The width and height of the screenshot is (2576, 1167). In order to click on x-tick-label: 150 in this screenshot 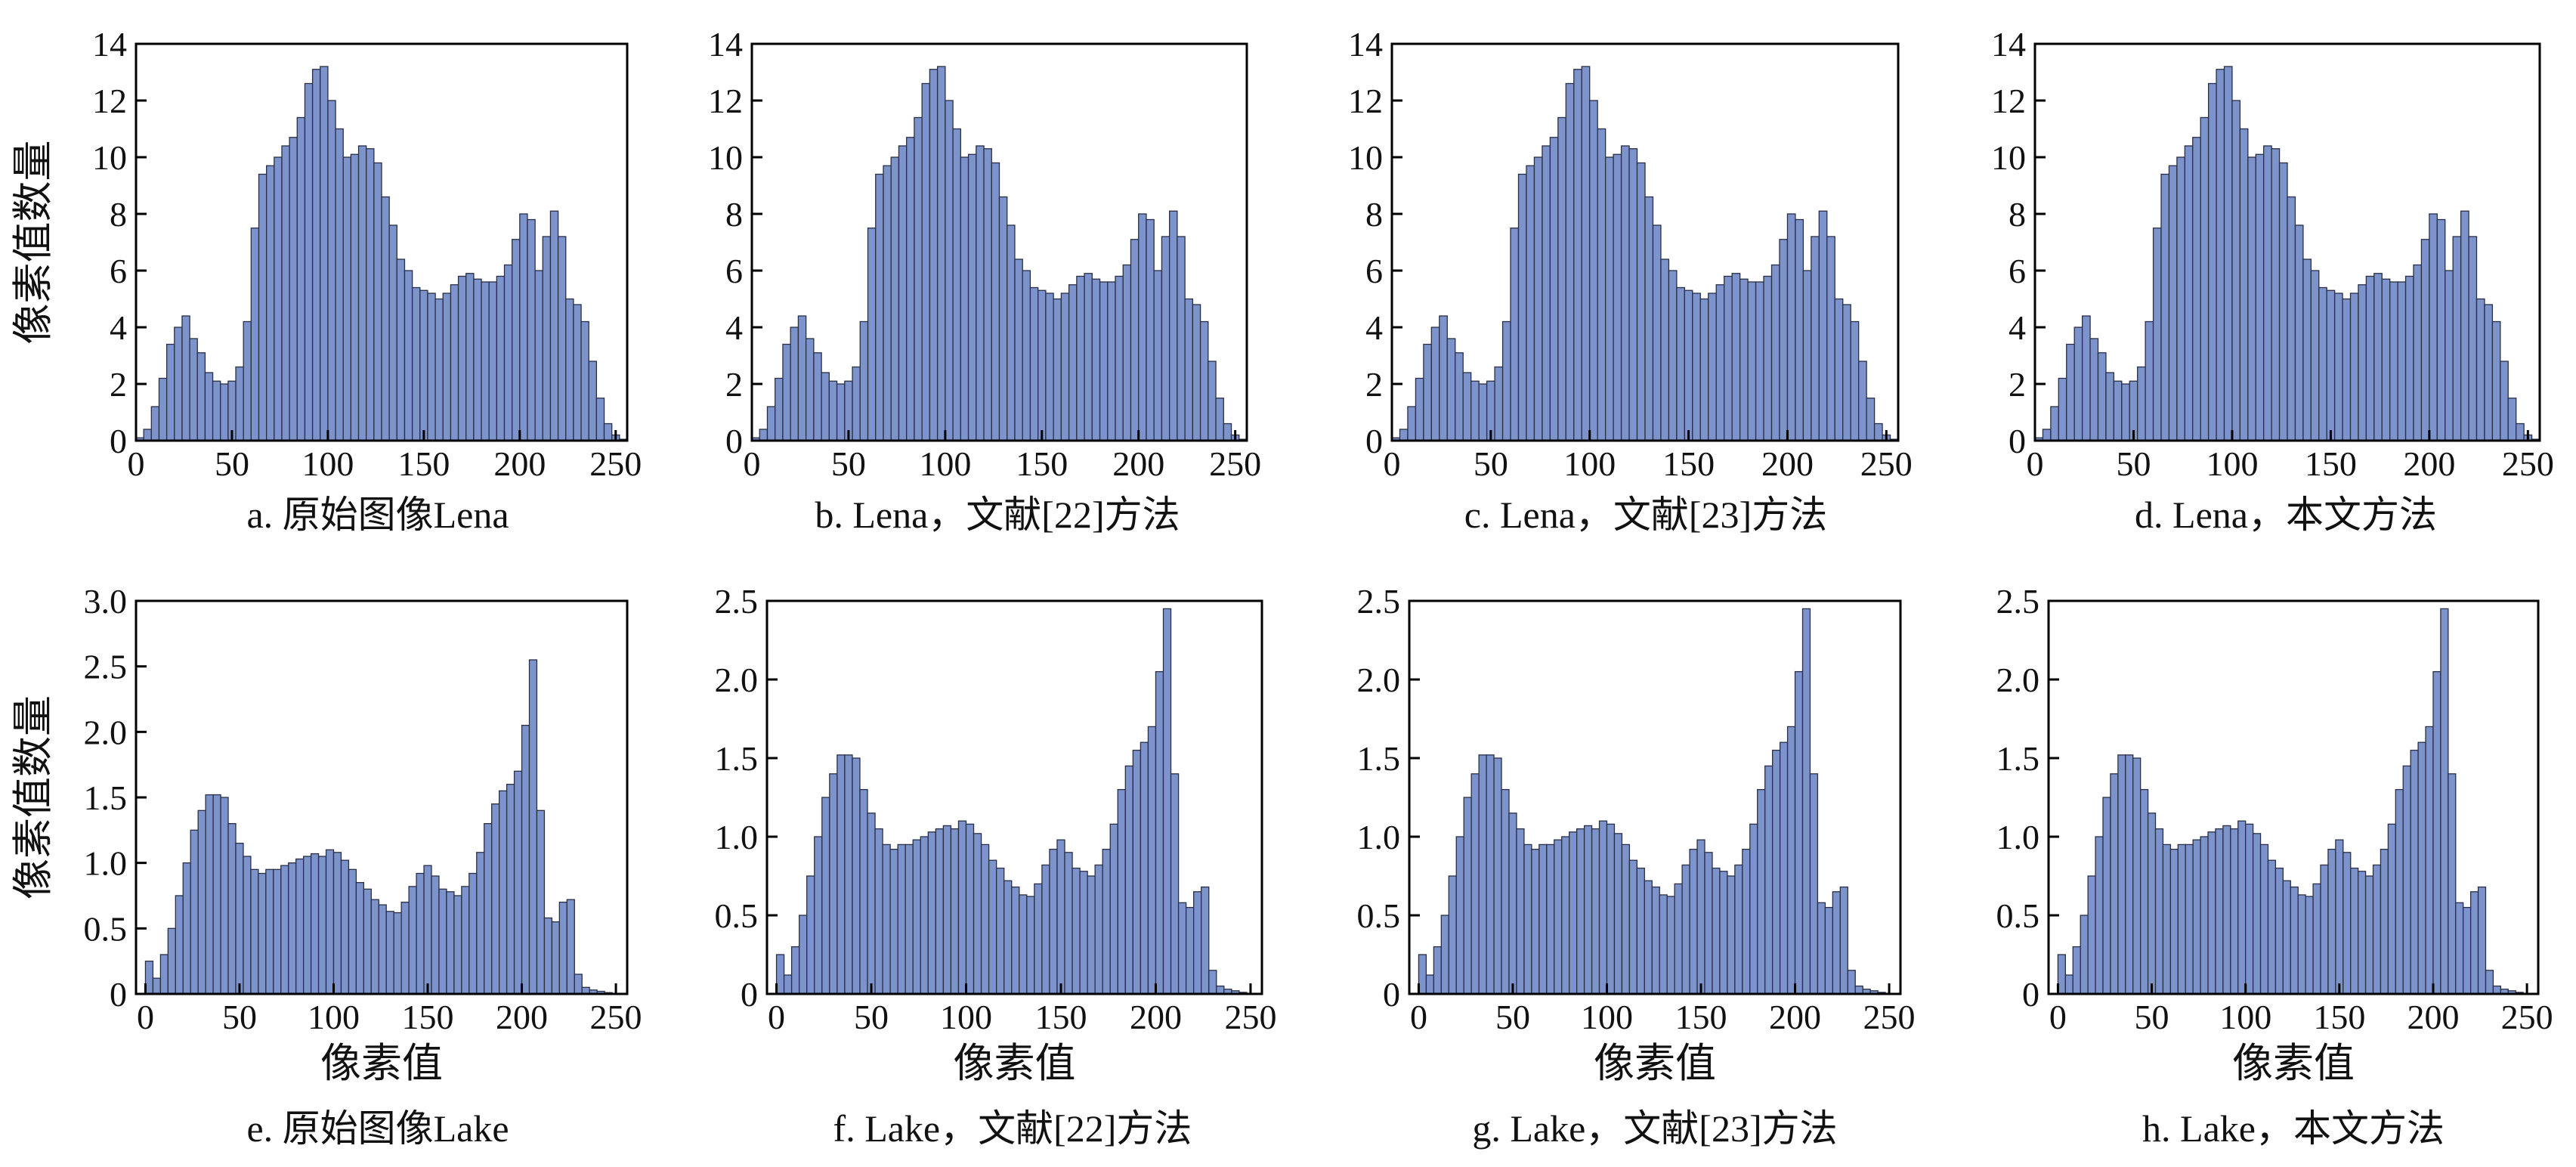, I will do `click(1060, 1017)`.